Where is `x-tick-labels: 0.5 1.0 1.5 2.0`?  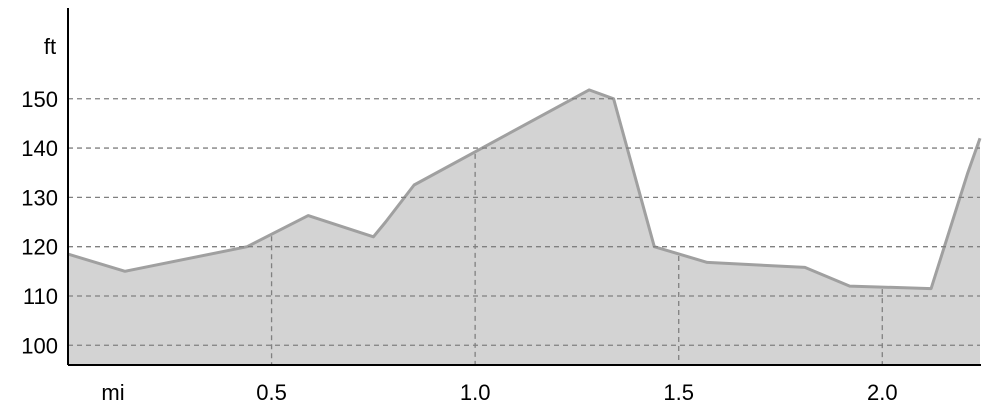
x-tick-labels: 0.5 1.0 1.5 2.0 is located at coordinates (576, 392).